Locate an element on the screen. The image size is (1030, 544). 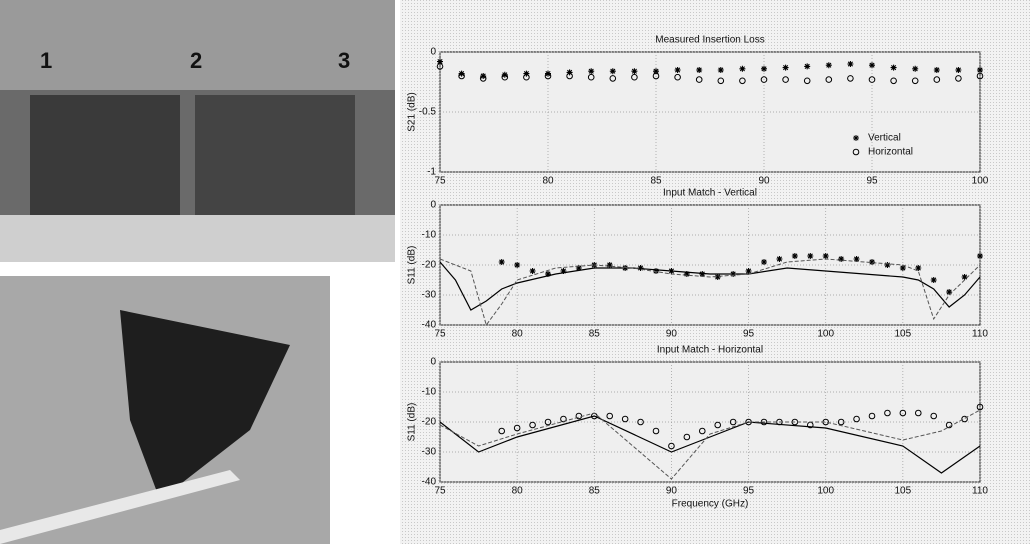
chart-title: Input Match - Horizontal is located at coordinates (710, 350).